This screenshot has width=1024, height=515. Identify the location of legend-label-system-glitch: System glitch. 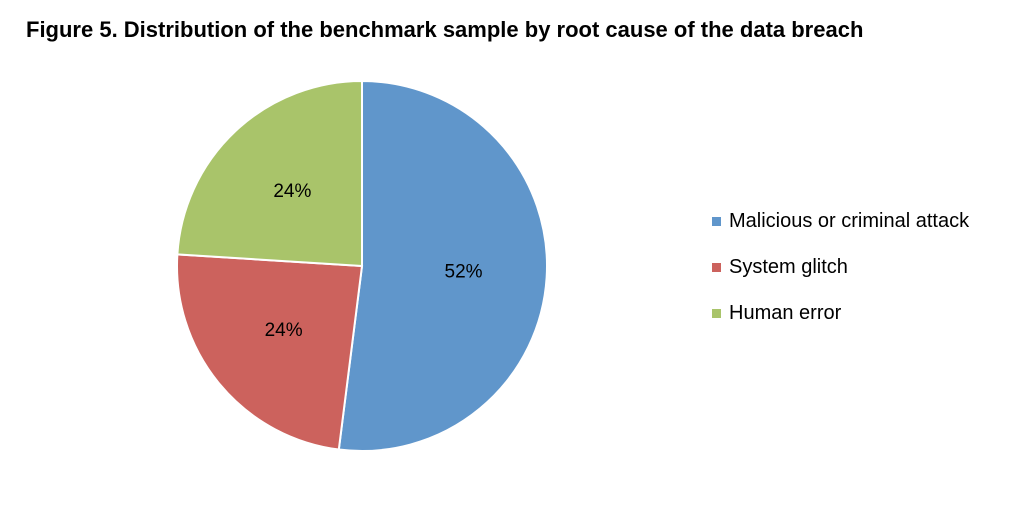
(788, 266).